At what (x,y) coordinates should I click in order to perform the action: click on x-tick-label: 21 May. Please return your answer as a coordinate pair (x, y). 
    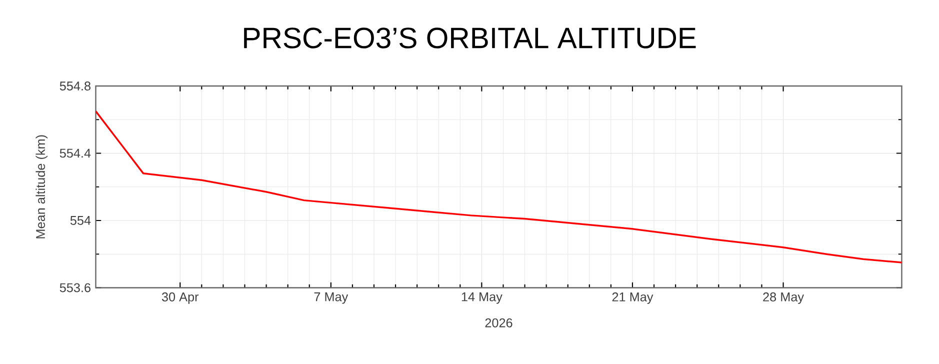
    Looking at the image, I should click on (633, 298).